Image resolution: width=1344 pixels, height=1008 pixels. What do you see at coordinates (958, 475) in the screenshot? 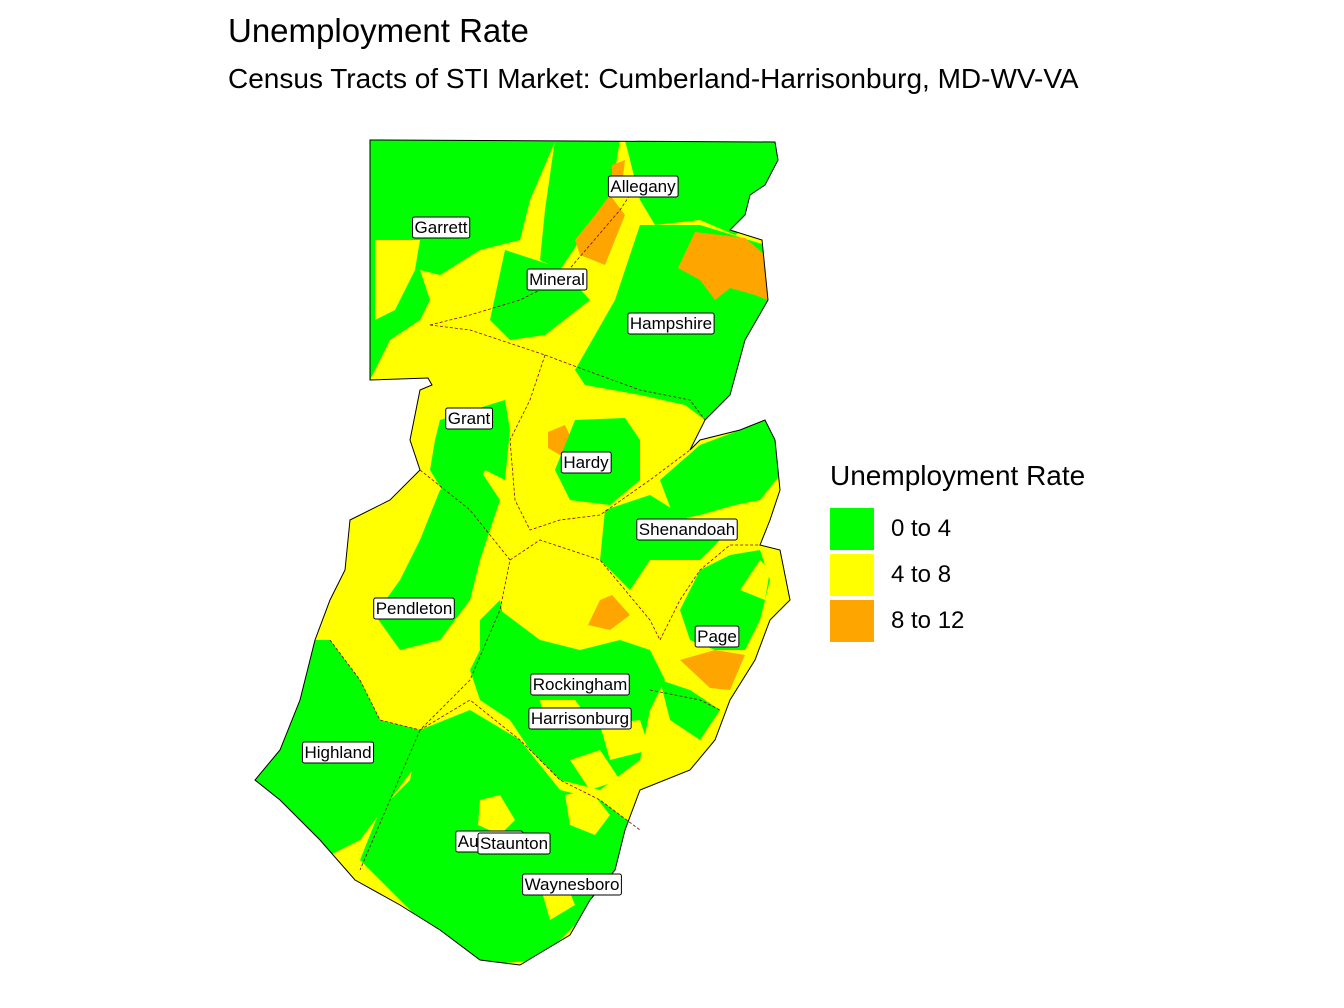
I see `legend-title: Unemployment Rate` at bounding box center [958, 475].